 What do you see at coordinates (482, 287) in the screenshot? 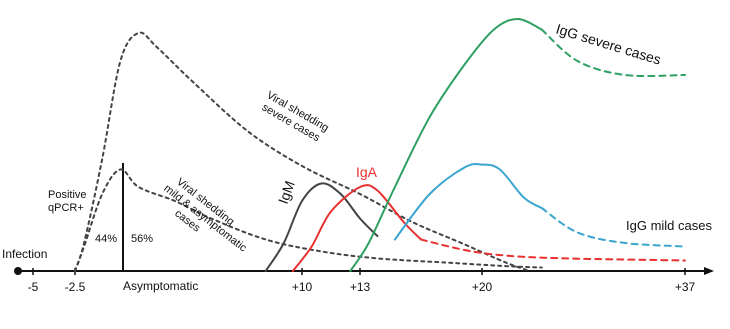
I see `axis-tick-label: +20` at bounding box center [482, 287].